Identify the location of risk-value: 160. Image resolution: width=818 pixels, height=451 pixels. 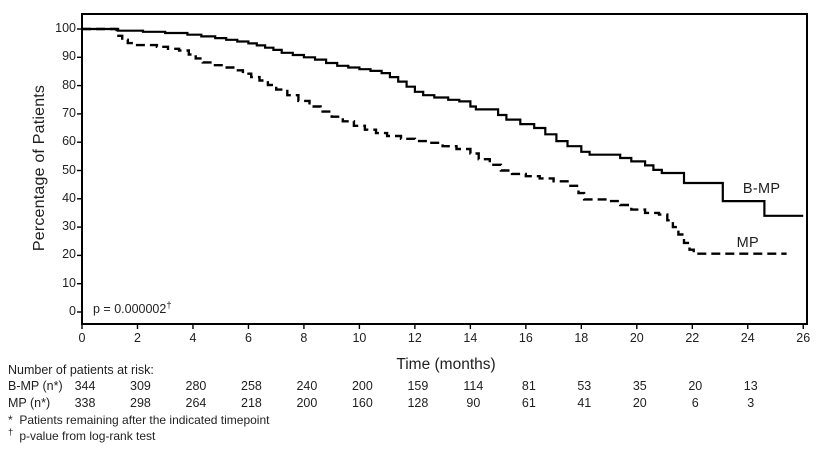
(362, 403).